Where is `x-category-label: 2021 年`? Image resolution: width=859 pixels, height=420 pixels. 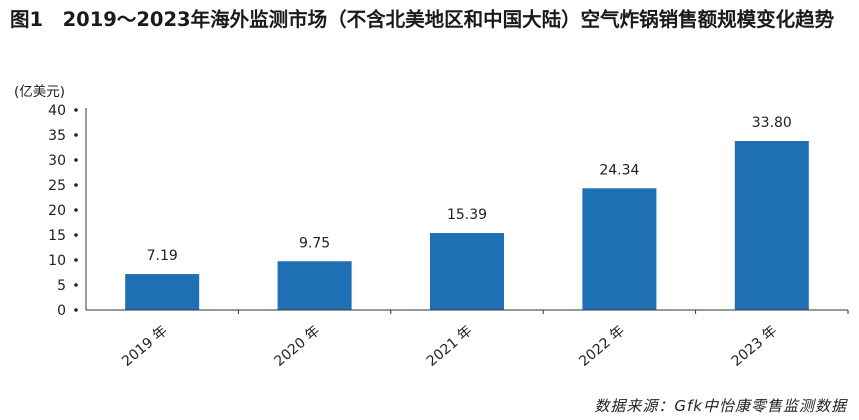
x-category-label: 2021 年 is located at coordinates (450, 346).